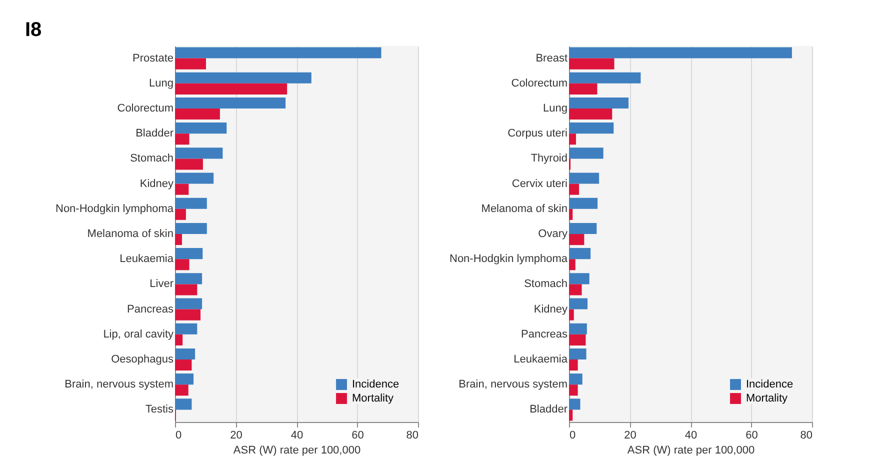  Describe the element at coordinates (549, 158) in the screenshot. I see `y-tick-label: Thyroid` at that location.